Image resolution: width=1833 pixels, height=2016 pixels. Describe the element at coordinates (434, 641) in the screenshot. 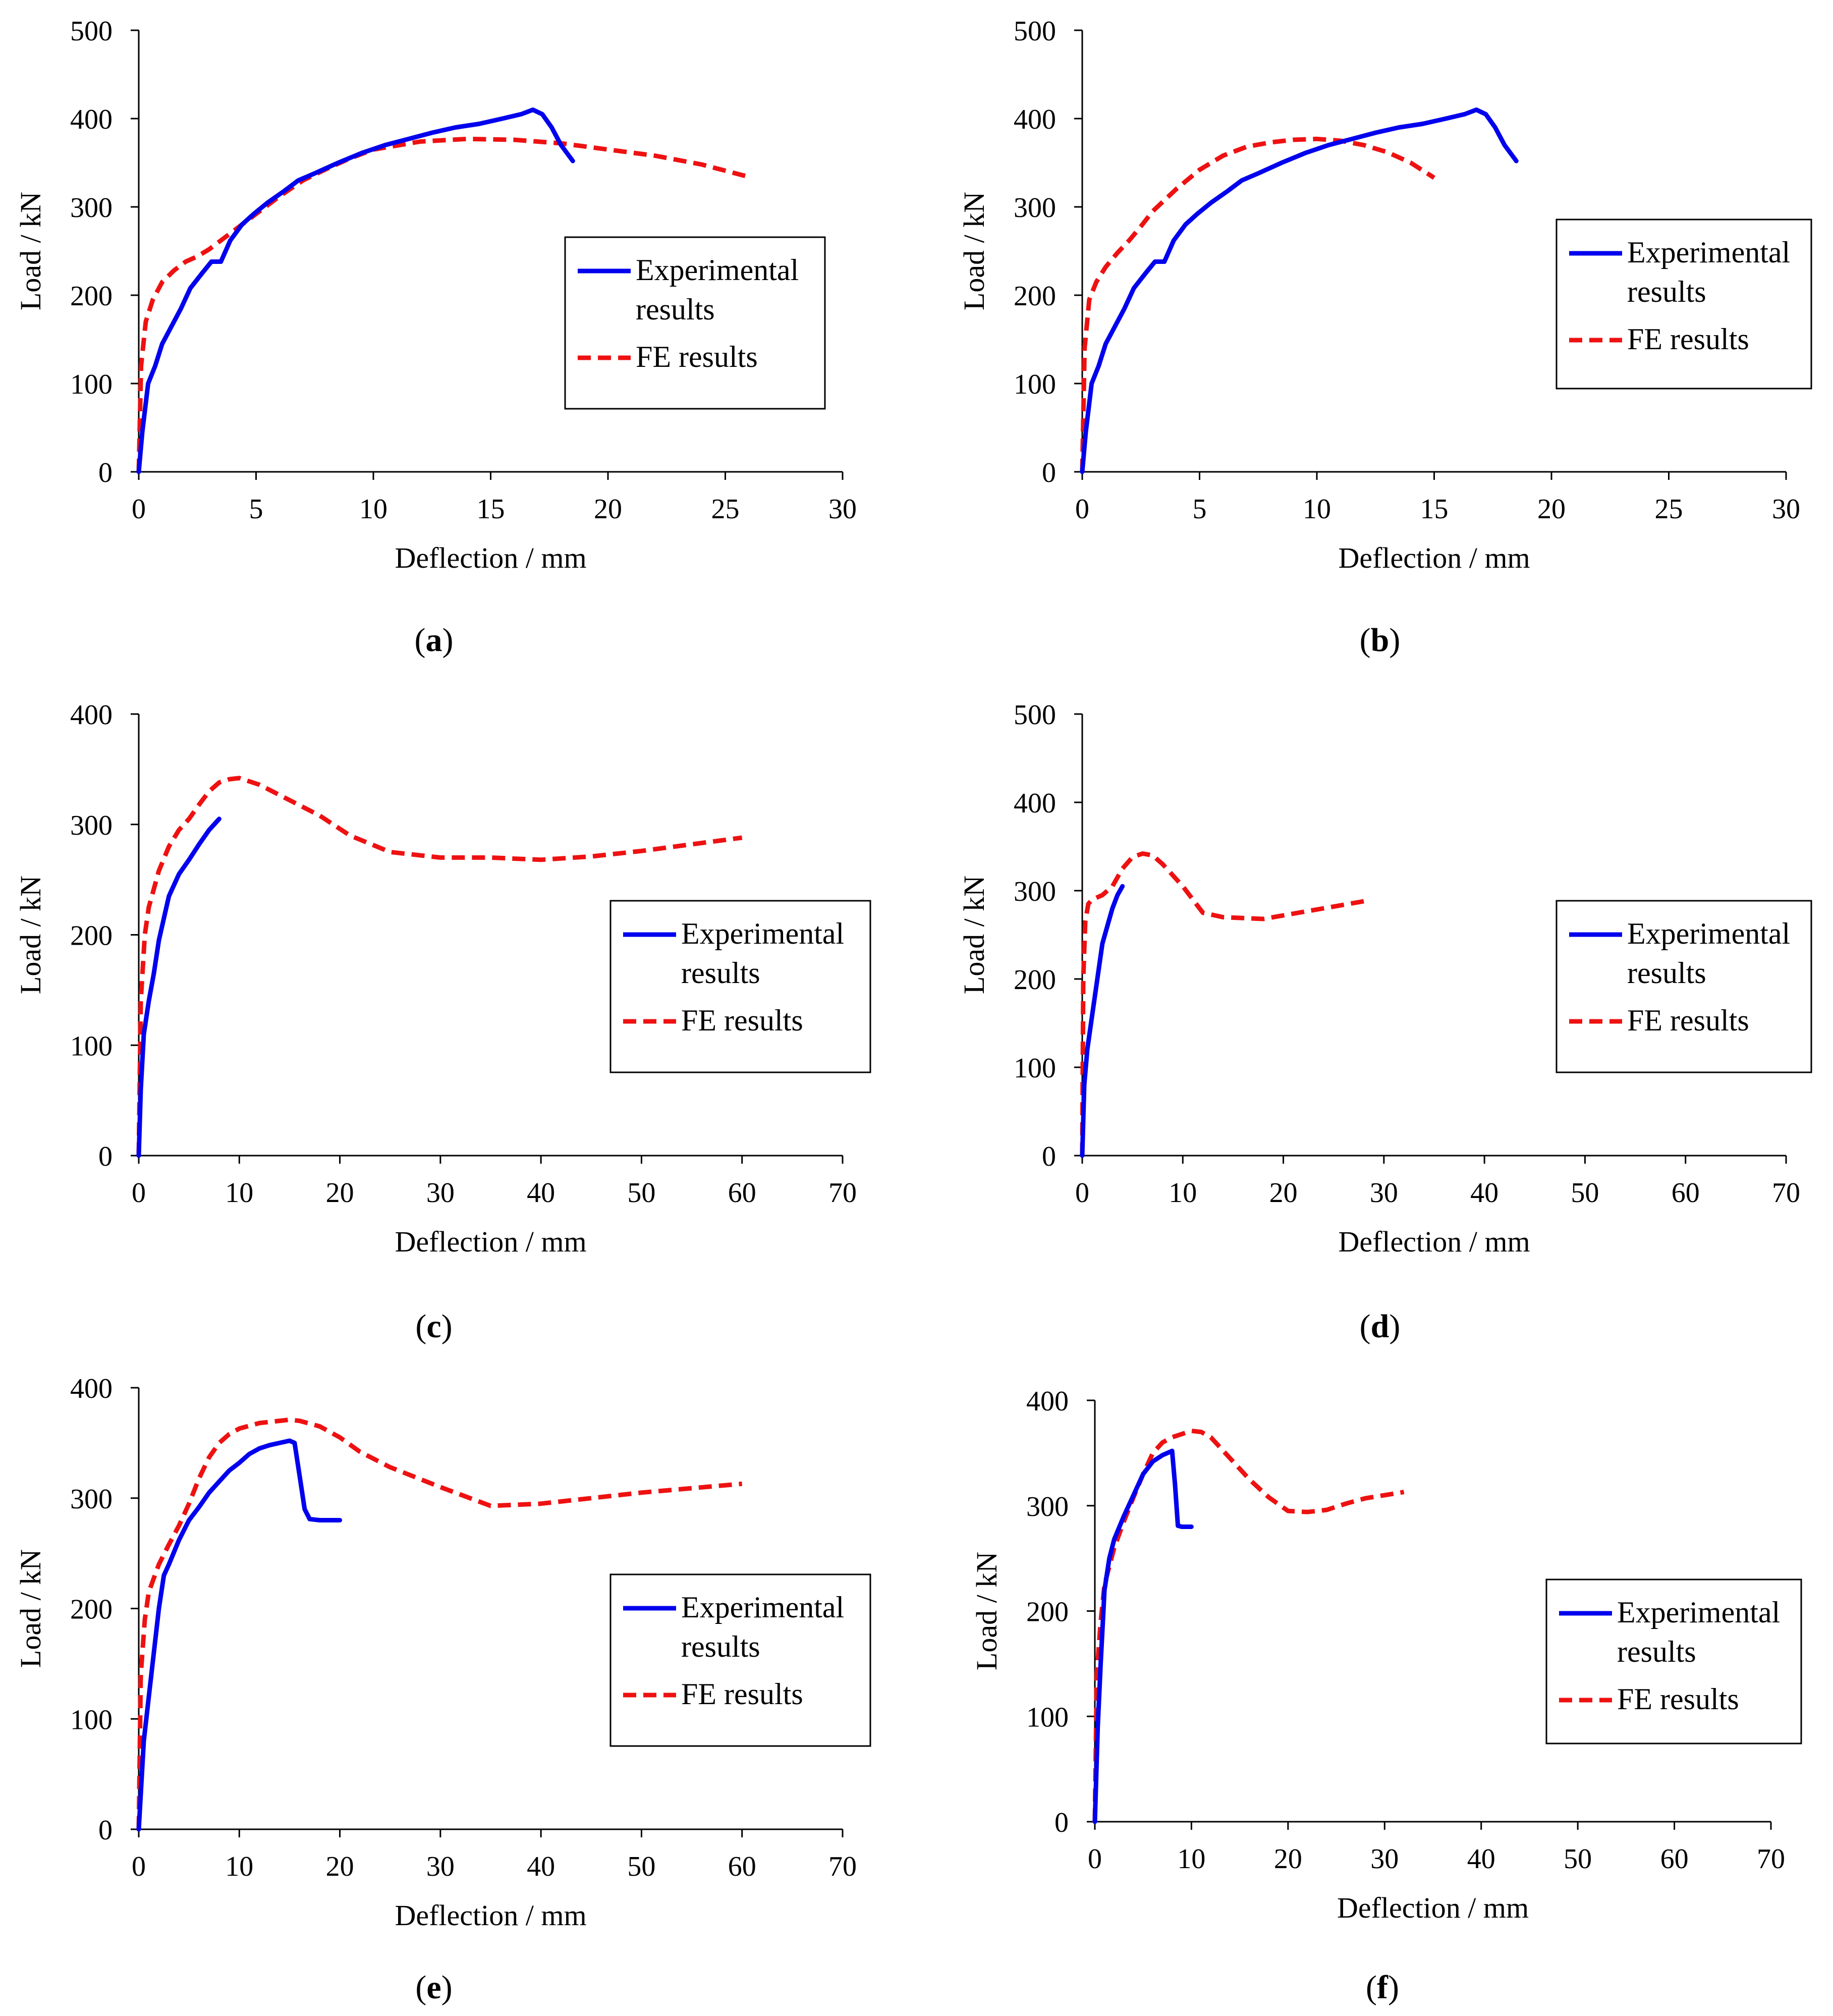

I see `caption-letter: a` at that location.